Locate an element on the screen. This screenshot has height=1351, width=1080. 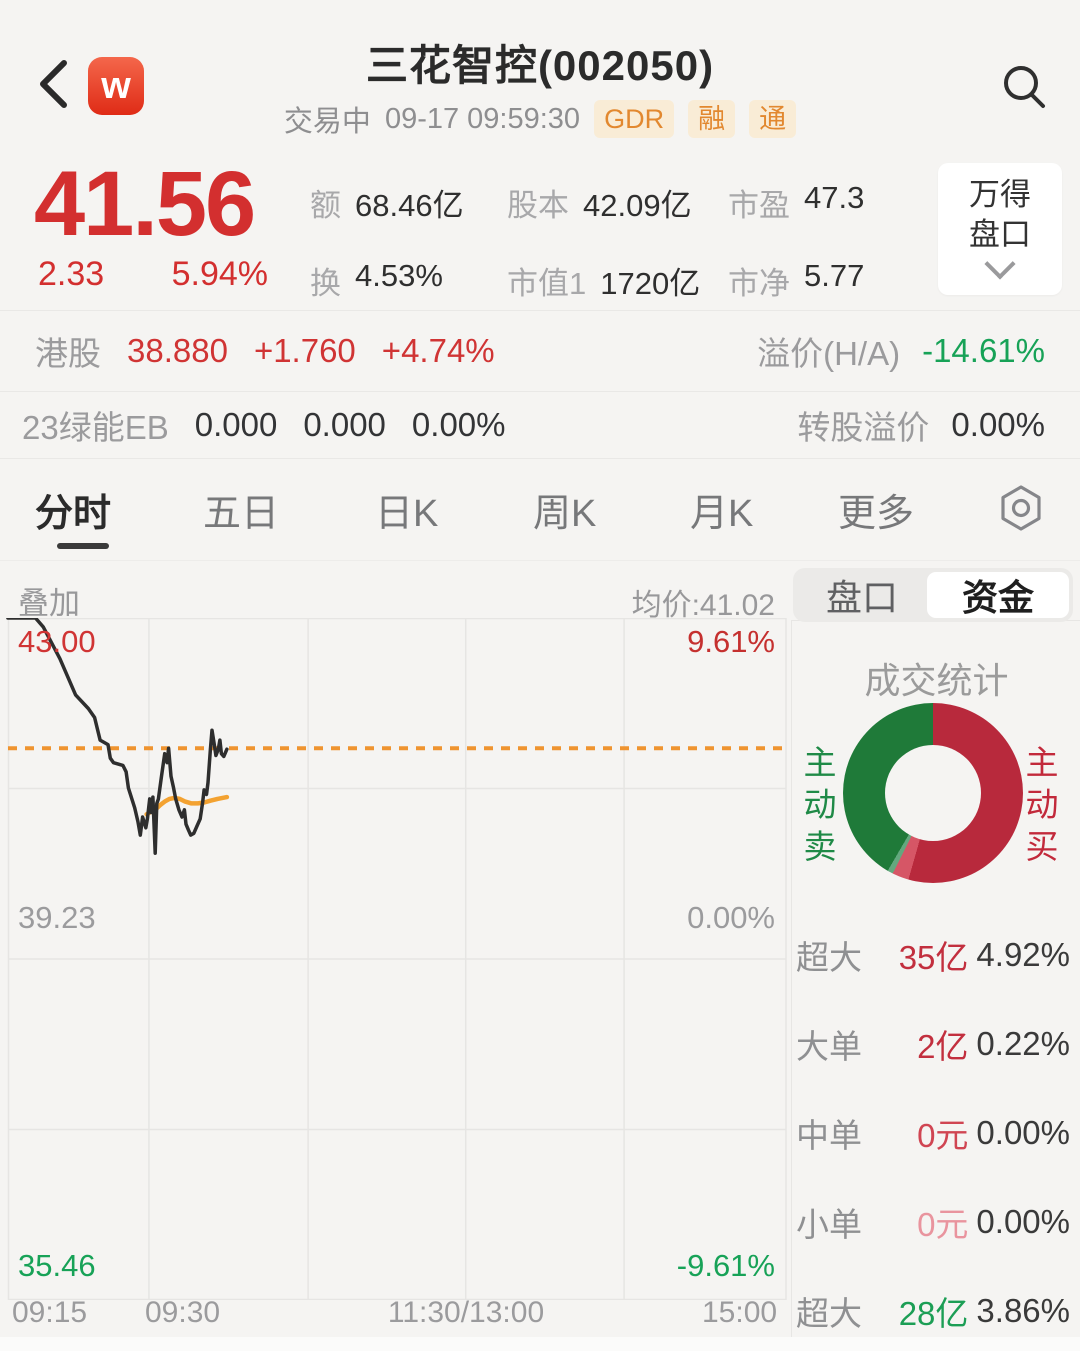
time-label-0930: 09:30 is located at coordinates (183, 1312).